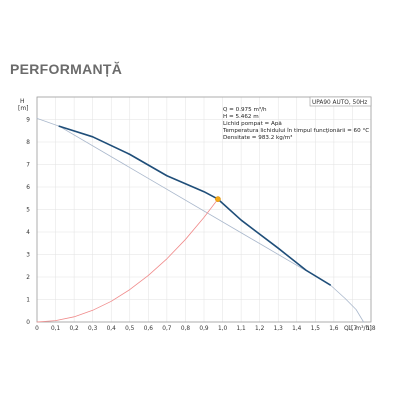 The image size is (400, 400). I want to click on legend-label: UPA90 AUTO, 50Hz, so click(339, 103).